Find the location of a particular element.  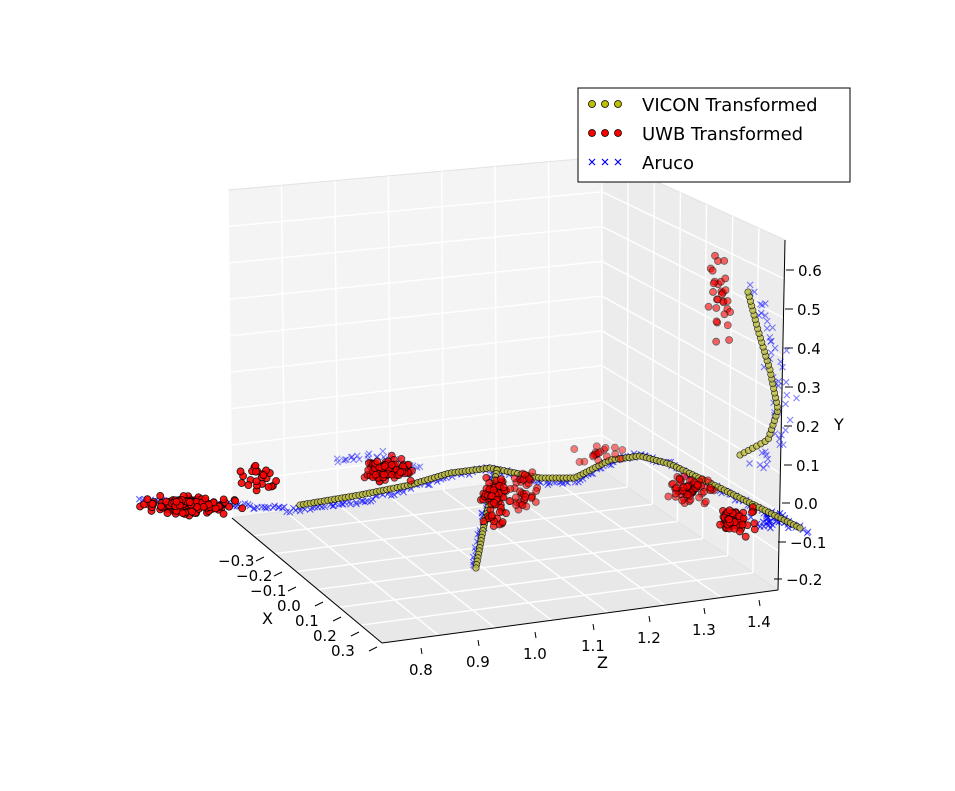

y-tick-label: 0.6 is located at coordinates (810, 271).